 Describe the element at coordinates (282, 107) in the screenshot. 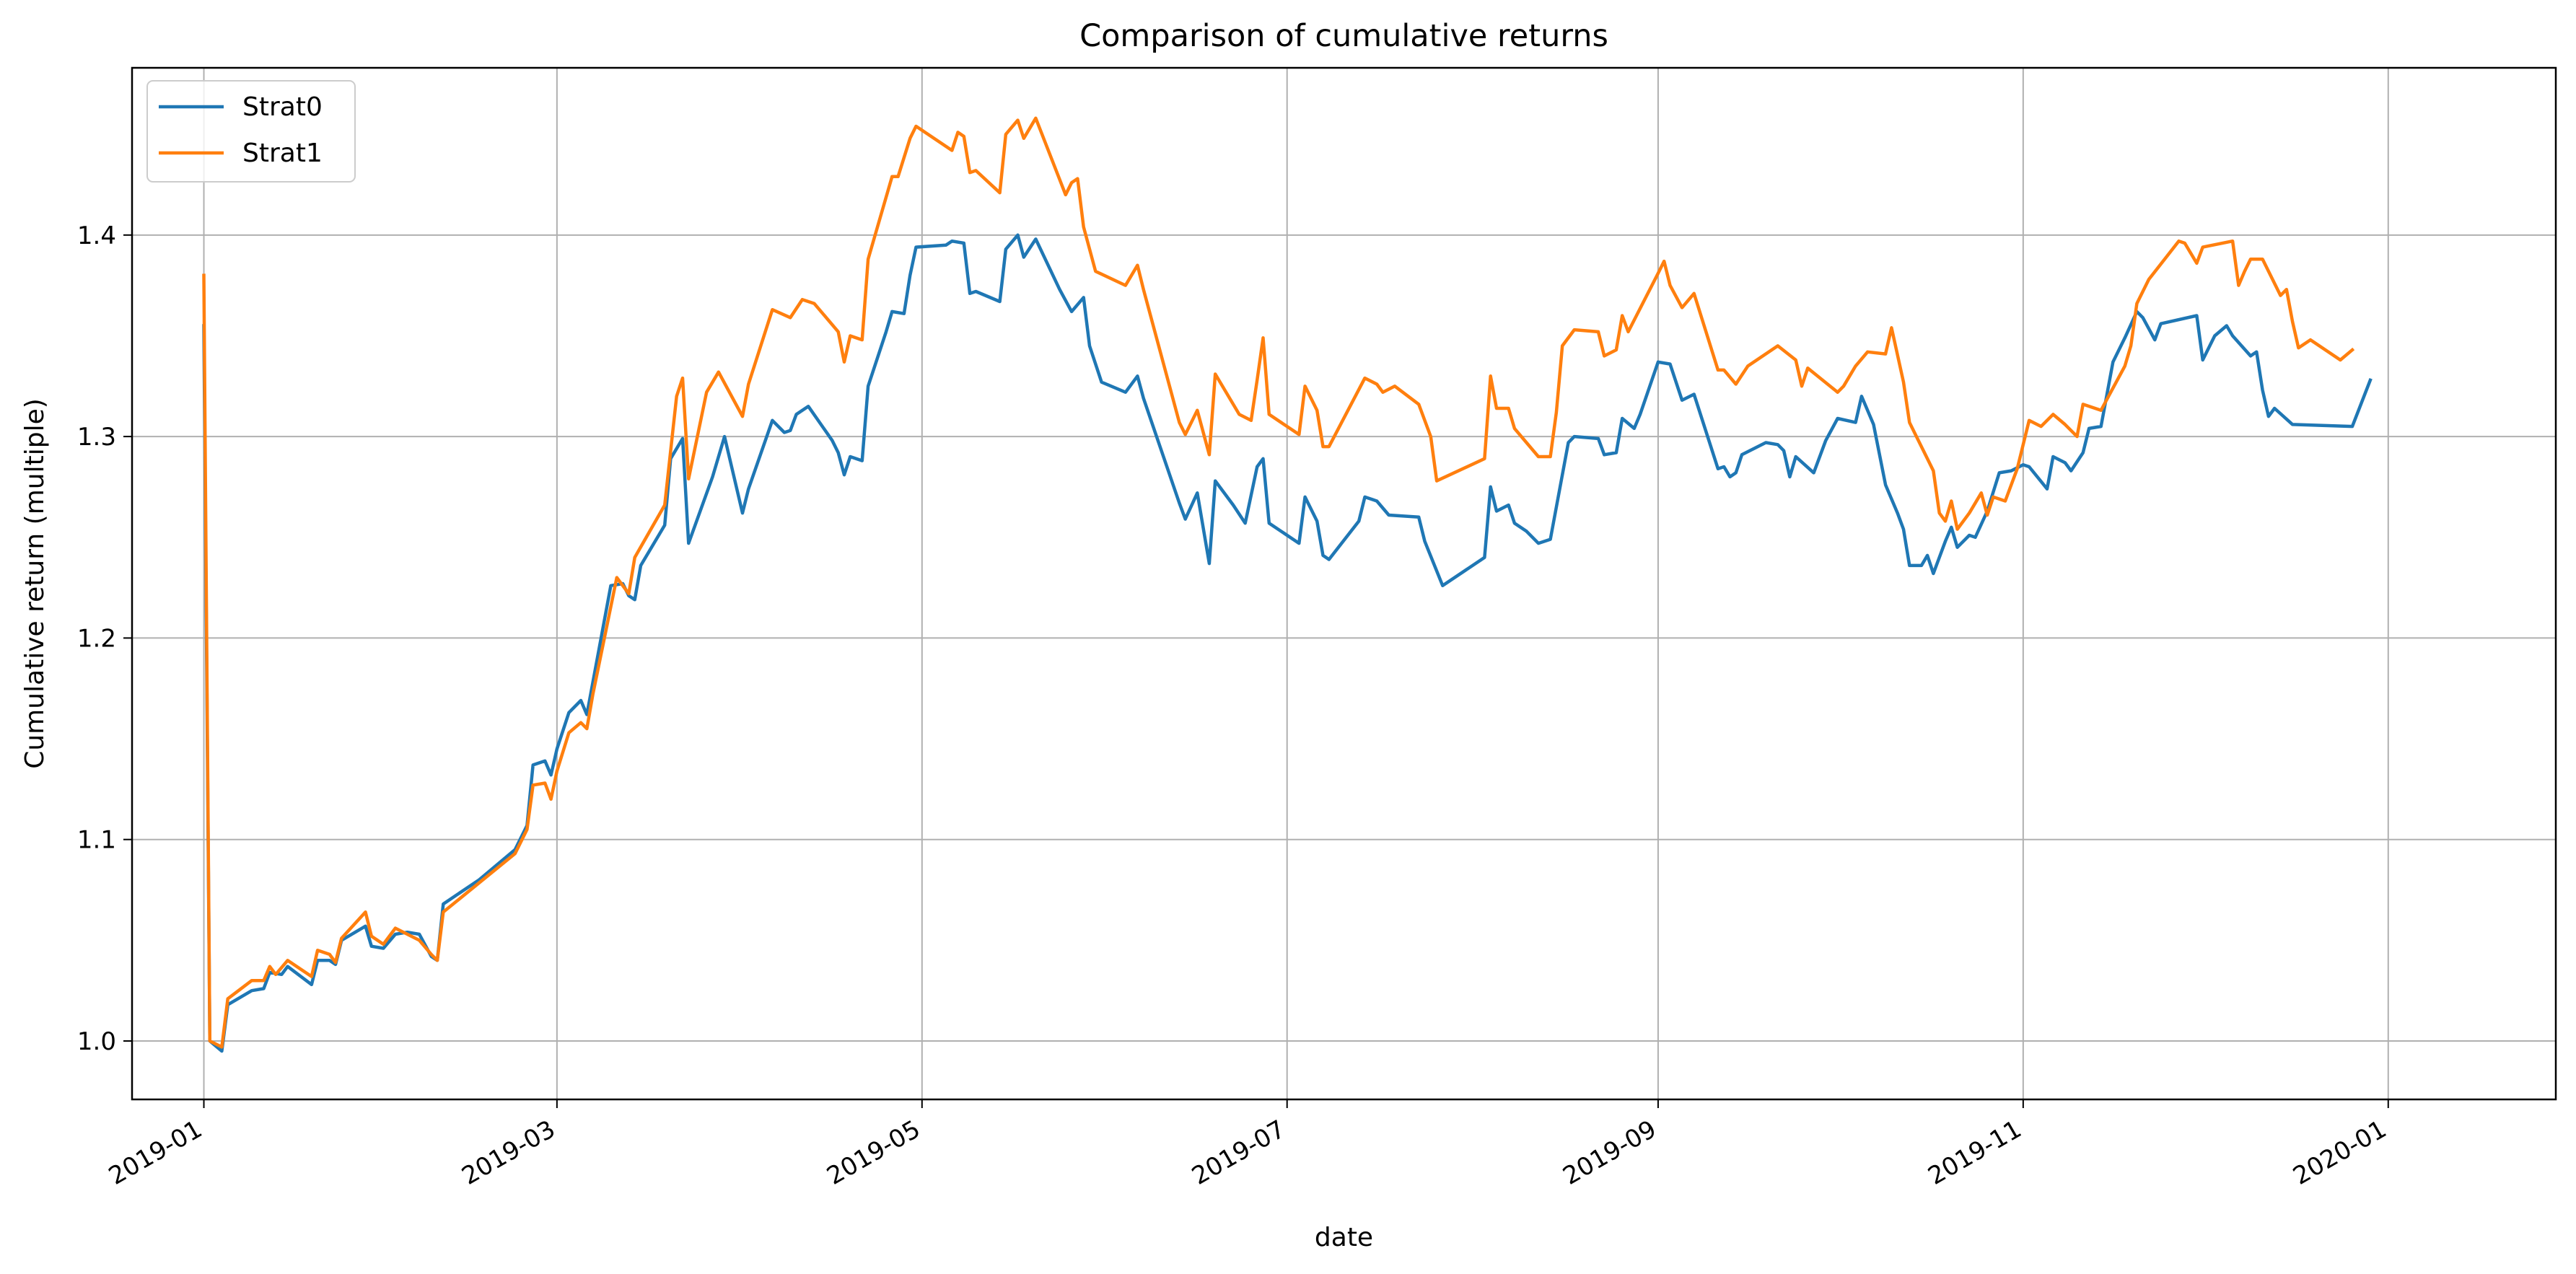

I see `legend-label-strat0: Strat0` at that location.